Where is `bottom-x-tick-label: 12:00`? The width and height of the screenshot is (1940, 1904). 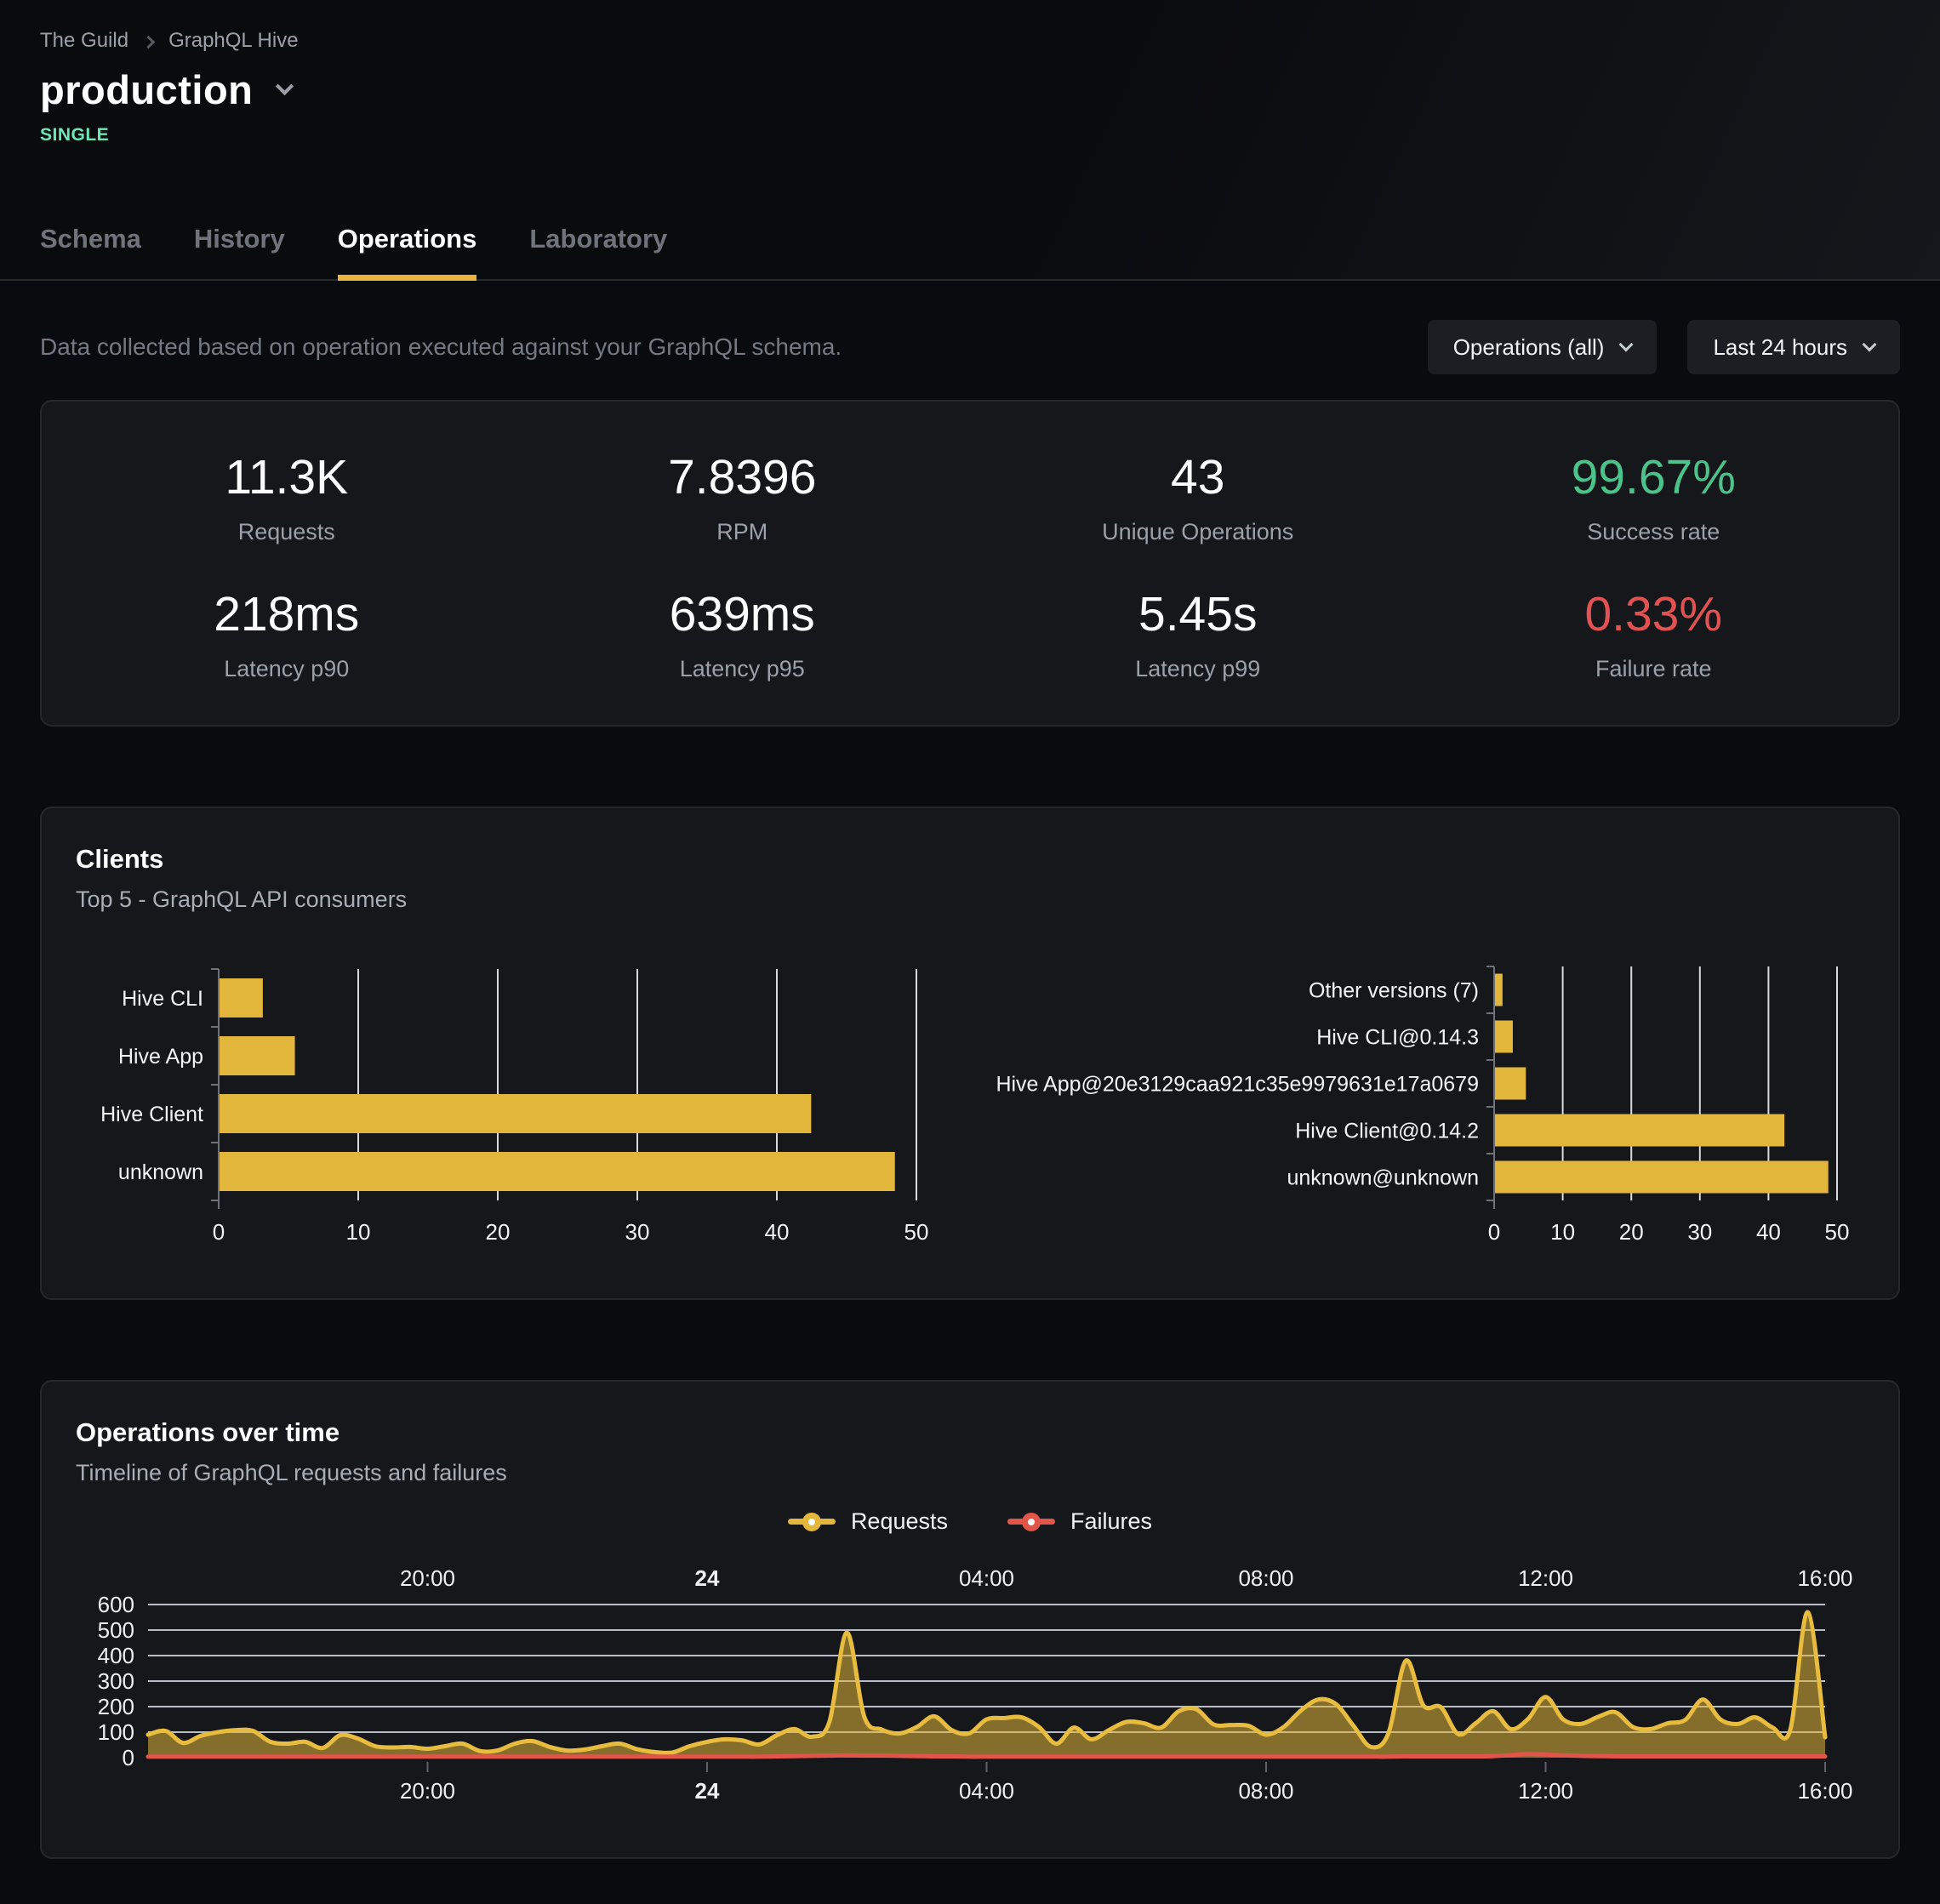 bottom-x-tick-label: 12:00 is located at coordinates (1545, 1791).